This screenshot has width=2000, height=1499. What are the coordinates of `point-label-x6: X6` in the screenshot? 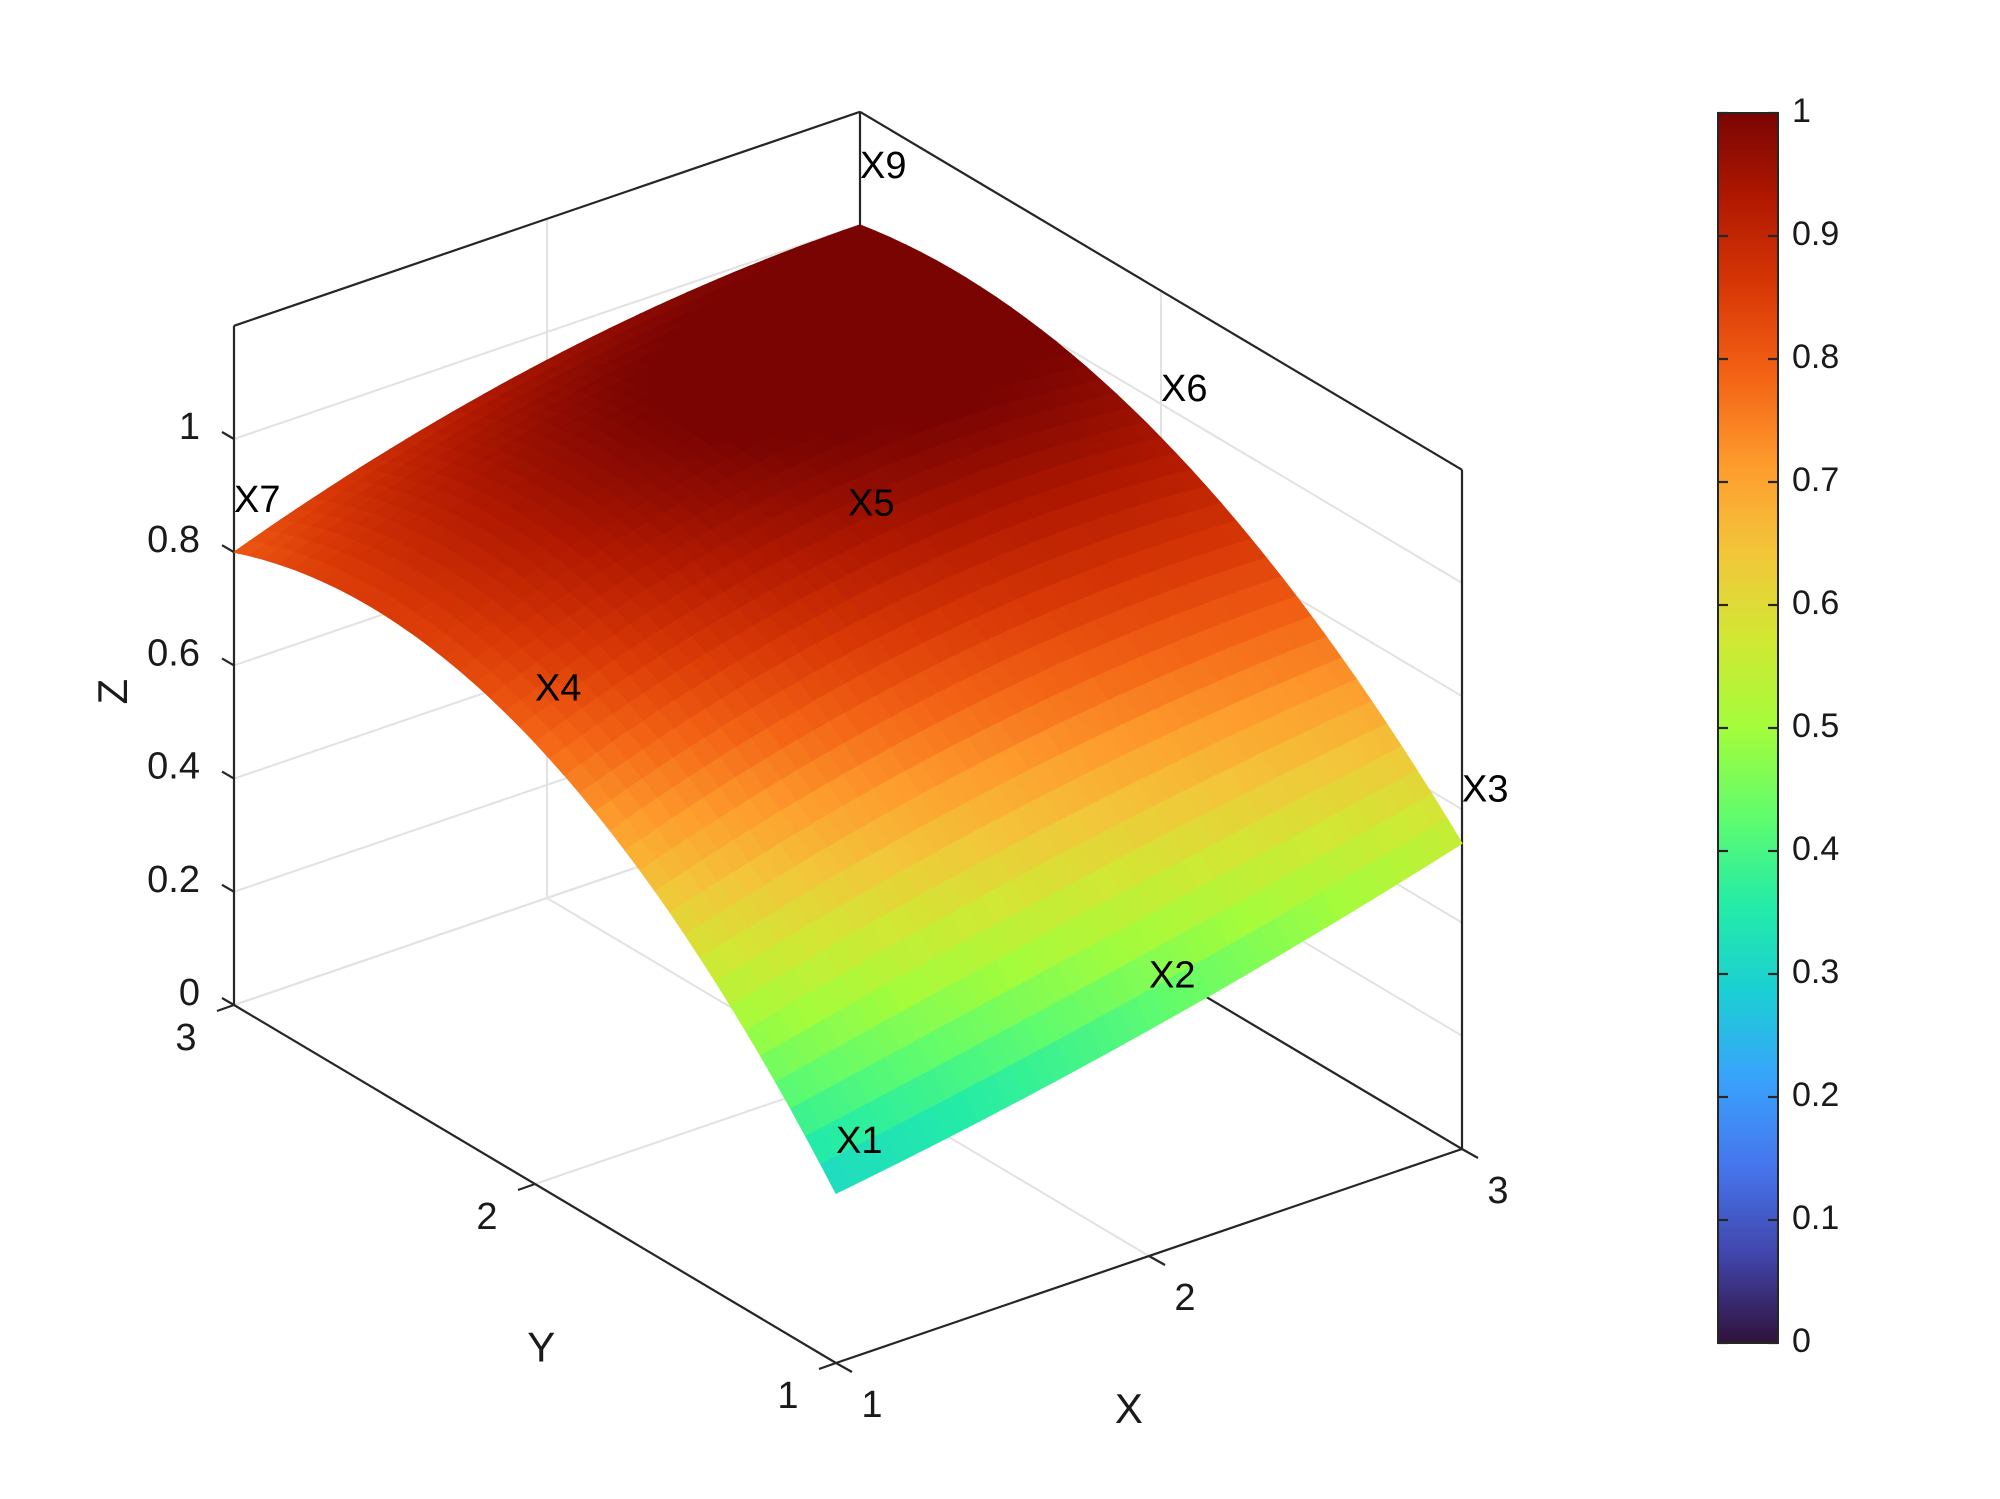 It's located at (1184, 389).